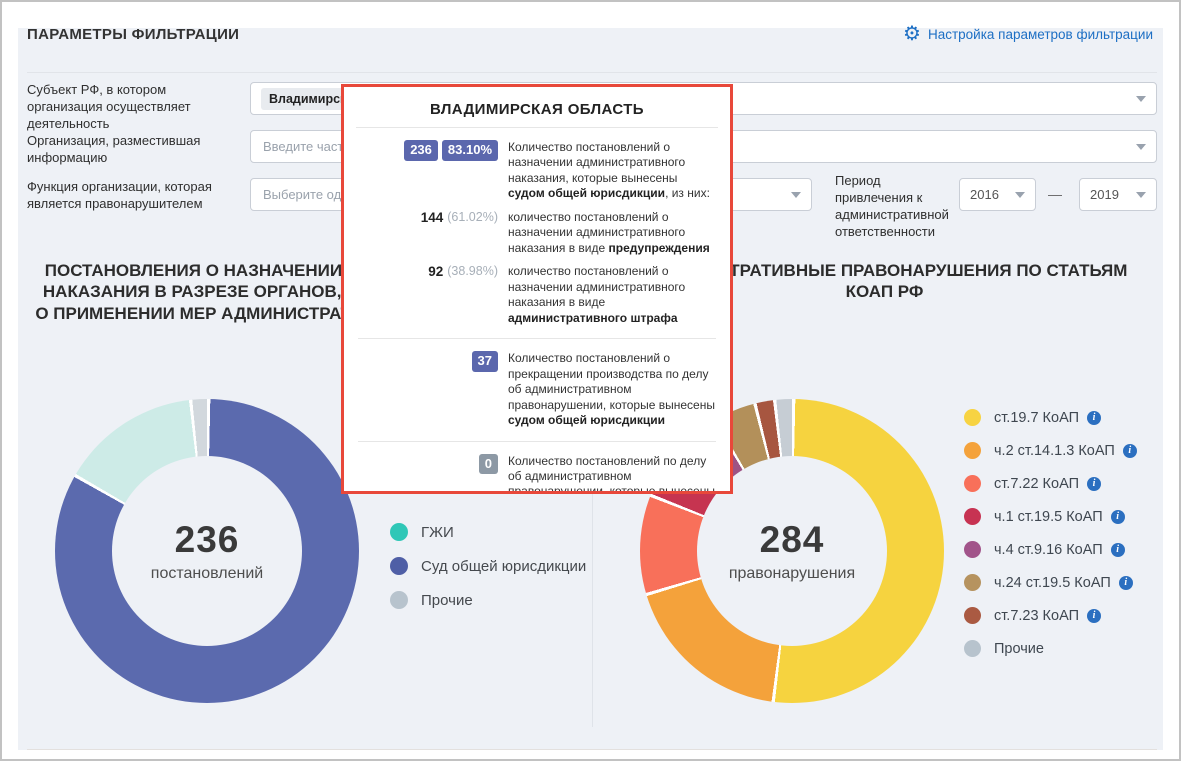 This screenshot has width=1181, height=761. I want to click on period-from-value: 2016, so click(984, 194).